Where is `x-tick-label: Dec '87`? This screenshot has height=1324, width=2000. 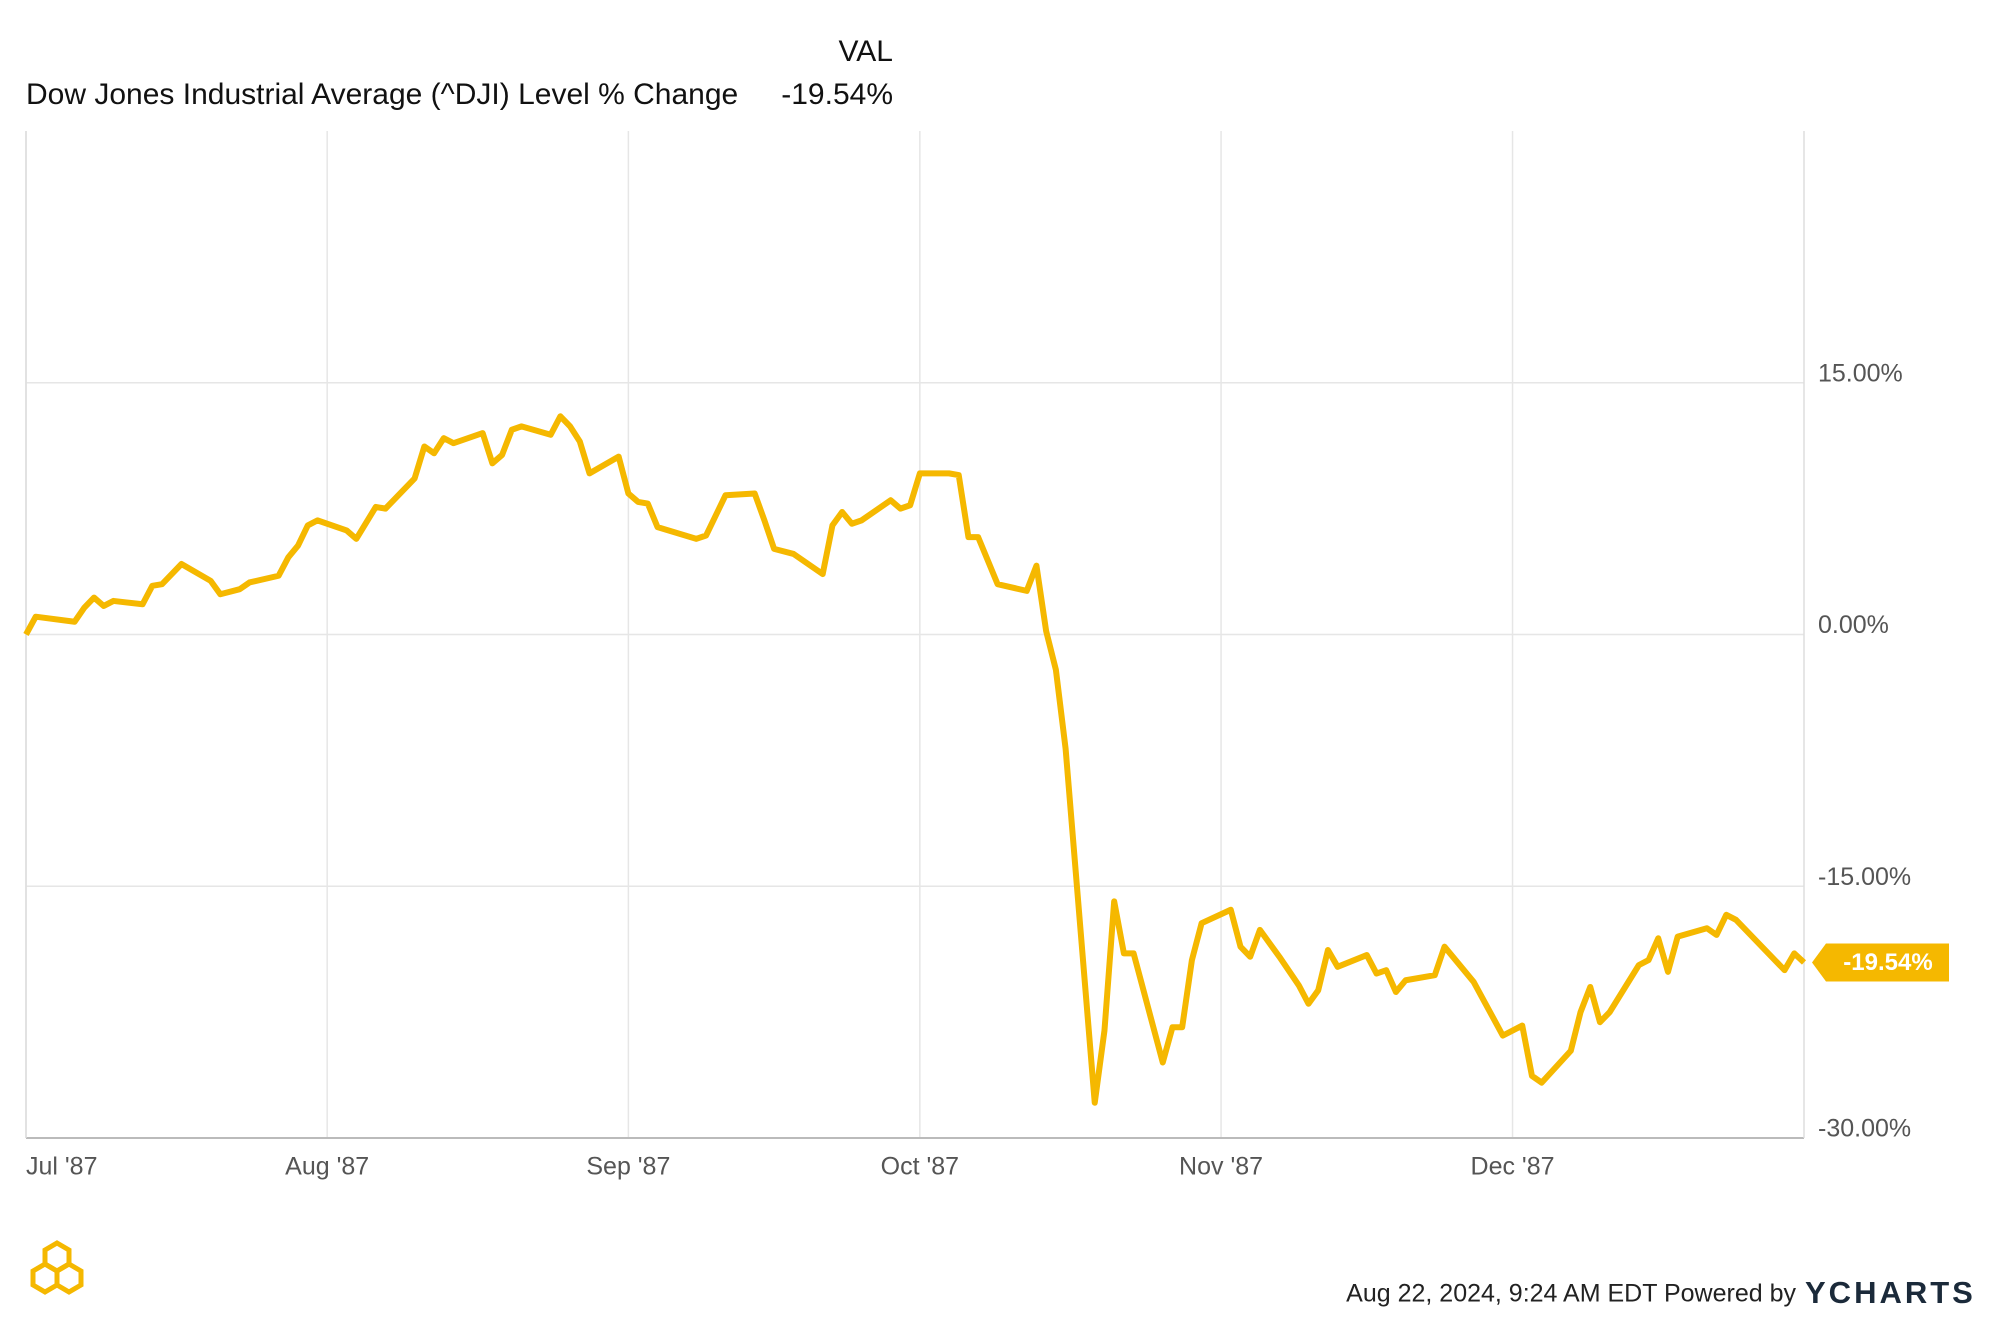
x-tick-label: Dec '87 is located at coordinates (1513, 1167).